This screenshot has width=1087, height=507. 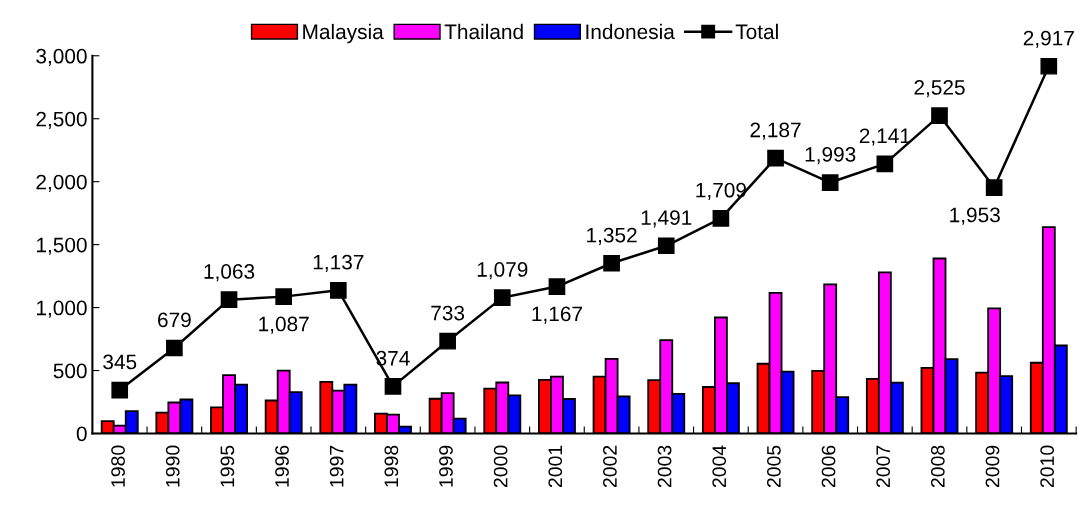 What do you see at coordinates (775, 131) in the screenshot?
I see `data-label: 2,187` at bounding box center [775, 131].